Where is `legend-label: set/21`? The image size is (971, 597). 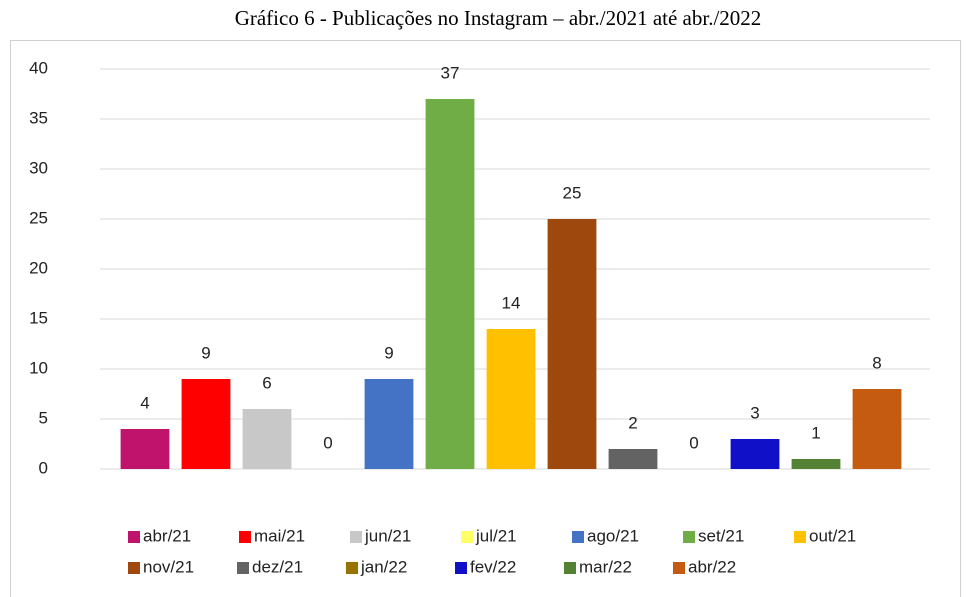 legend-label: set/21 is located at coordinates (721, 535).